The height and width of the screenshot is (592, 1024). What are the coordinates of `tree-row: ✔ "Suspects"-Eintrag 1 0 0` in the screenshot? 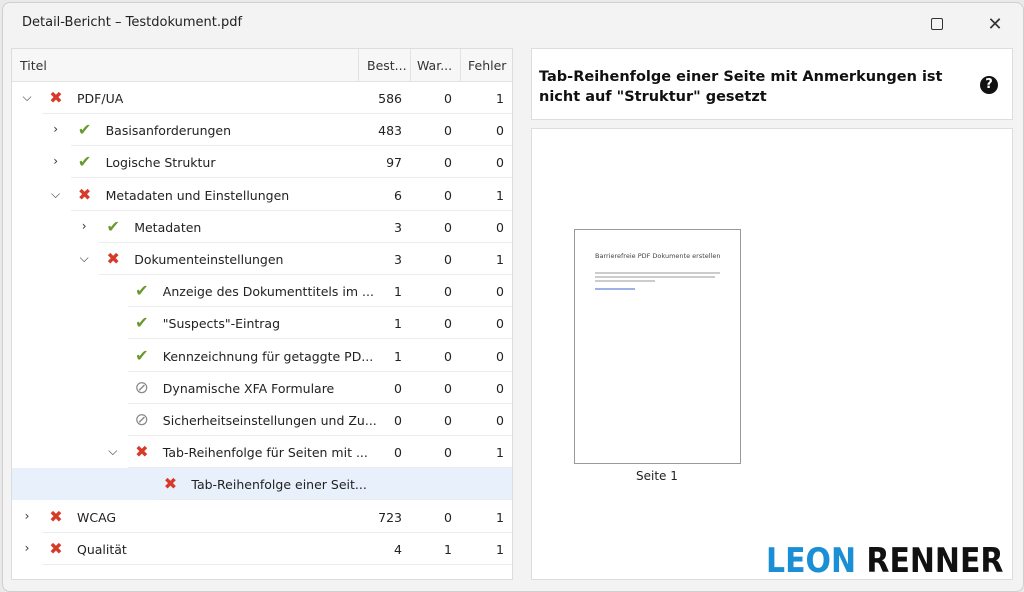 It's located at (262, 323).